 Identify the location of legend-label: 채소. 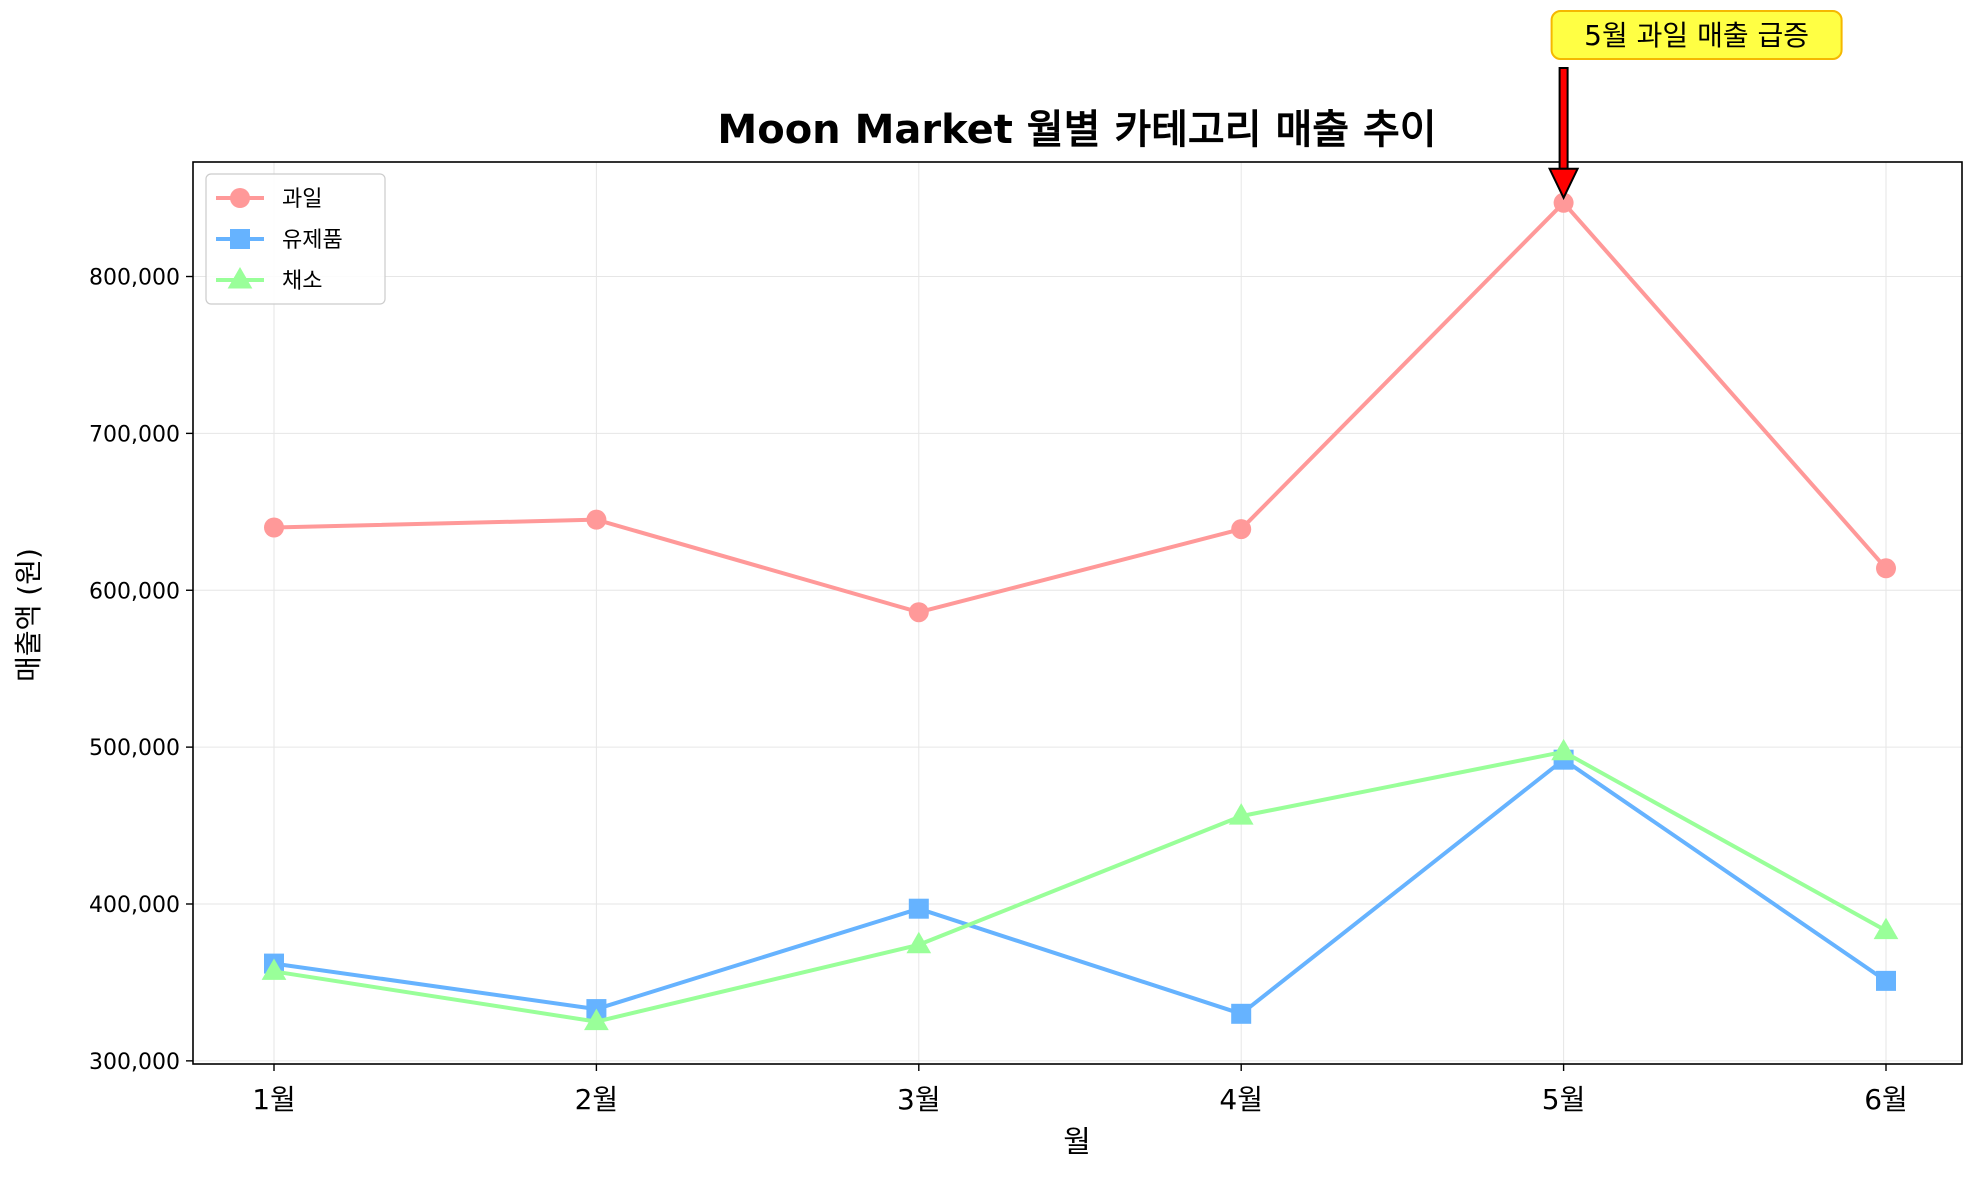
(302, 281).